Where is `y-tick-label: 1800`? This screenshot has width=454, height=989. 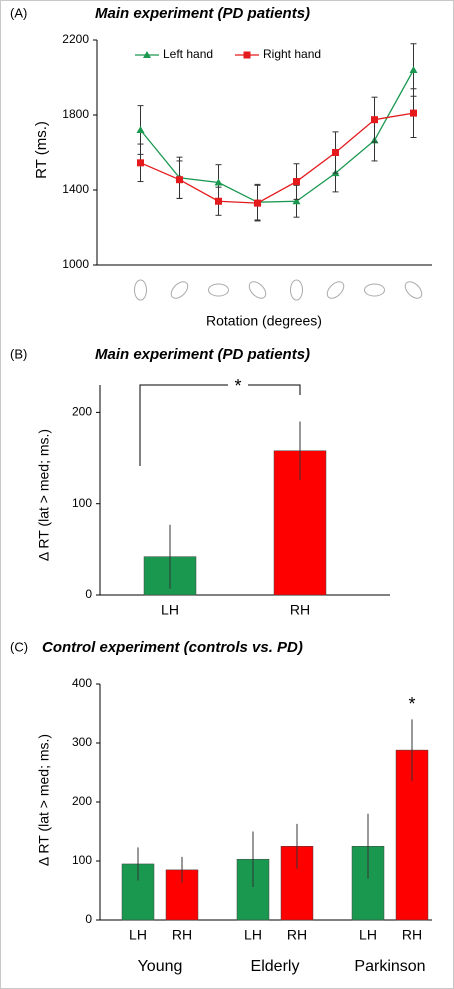 y-tick-label: 1800 is located at coordinates (75, 114).